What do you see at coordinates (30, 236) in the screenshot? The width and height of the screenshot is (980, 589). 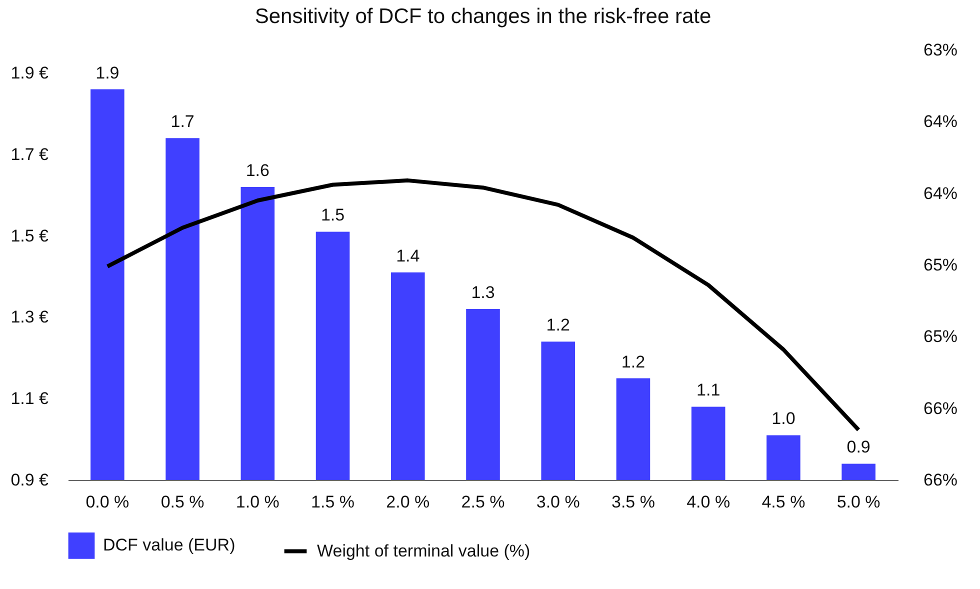 I see `y-tick-label: 1.5 €` at bounding box center [30, 236].